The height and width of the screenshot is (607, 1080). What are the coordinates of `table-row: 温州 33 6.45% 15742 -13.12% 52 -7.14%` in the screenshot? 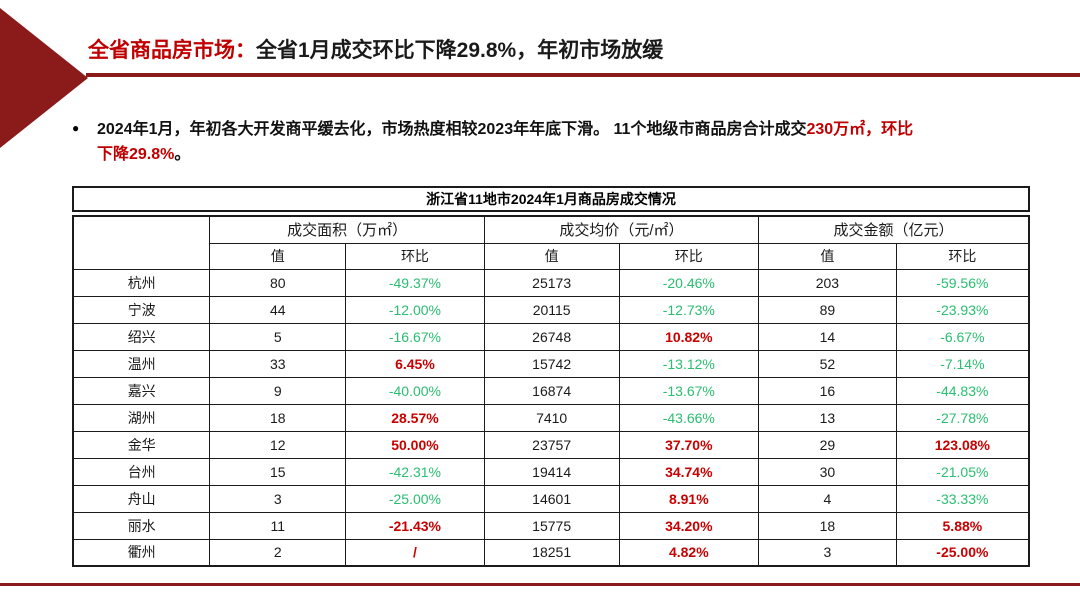 It's located at (551, 363).